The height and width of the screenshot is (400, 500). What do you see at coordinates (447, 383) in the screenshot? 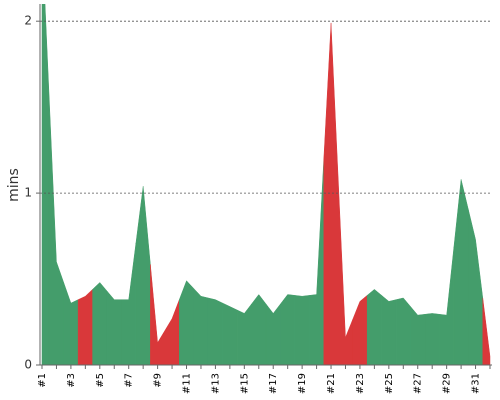
I see `x-tick-label: #29` at bounding box center [447, 383].